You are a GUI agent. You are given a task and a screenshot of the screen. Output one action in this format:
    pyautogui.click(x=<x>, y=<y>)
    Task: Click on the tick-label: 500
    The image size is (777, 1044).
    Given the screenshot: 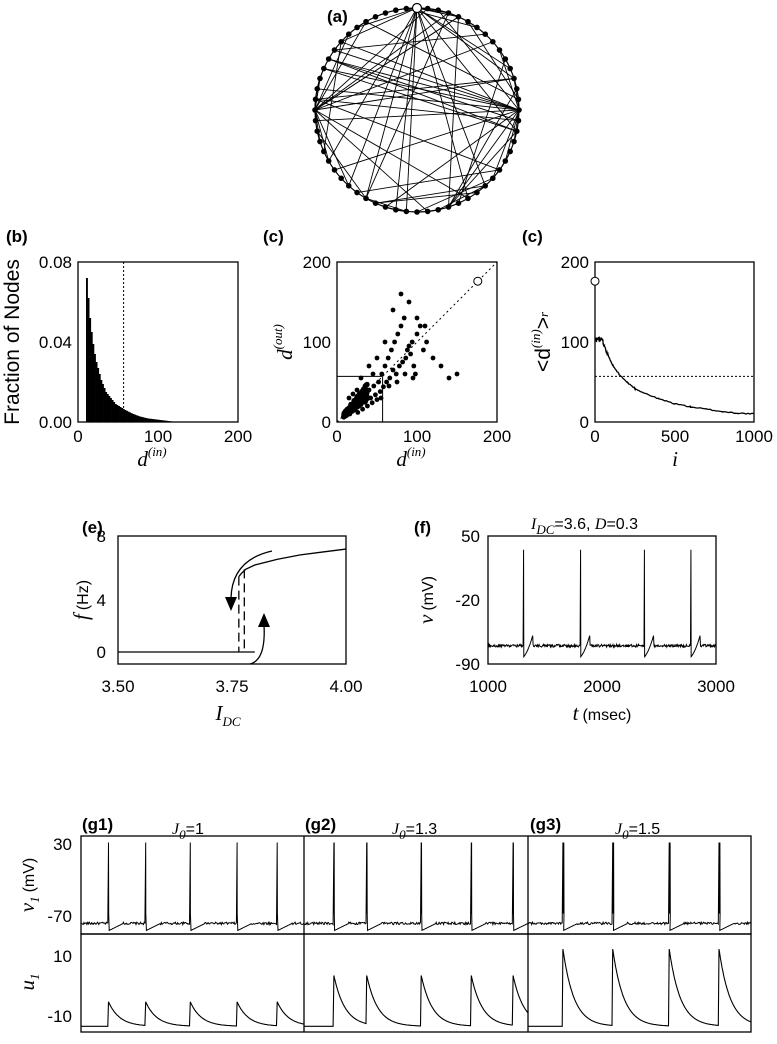 What is the action you would take?
    pyautogui.click(x=675, y=436)
    